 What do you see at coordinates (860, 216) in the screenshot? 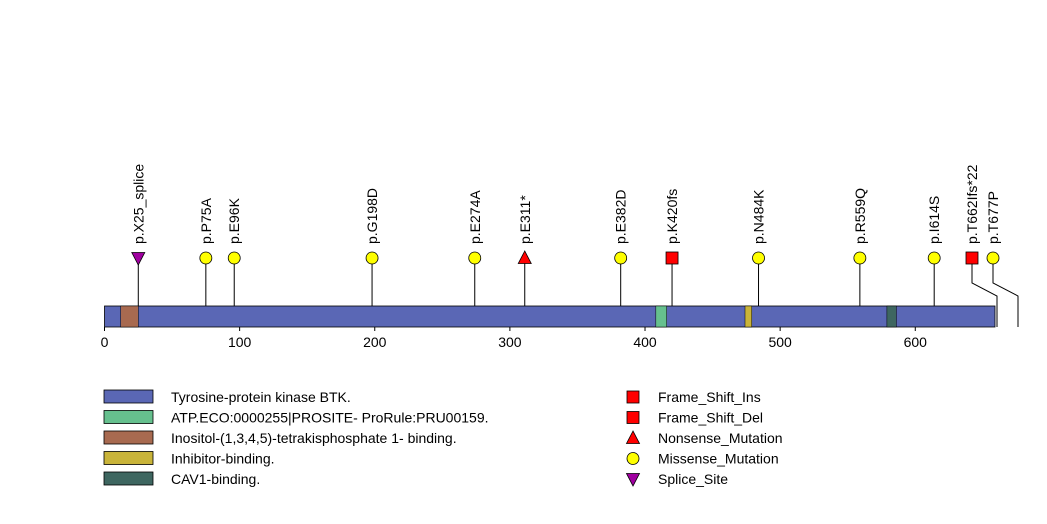
I see `mutation-label-p-r559q: p.R559Q` at bounding box center [860, 216].